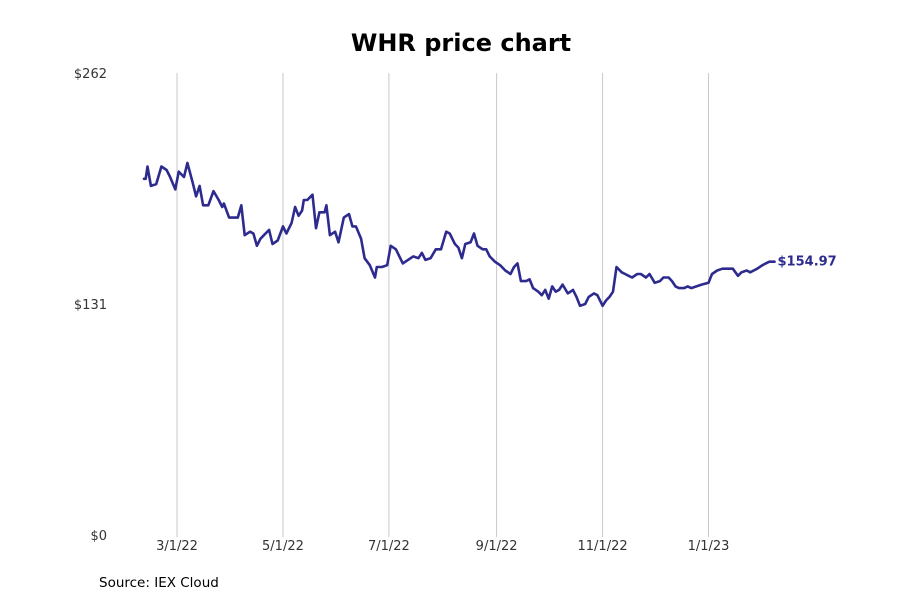  What do you see at coordinates (283, 546) in the screenshot?
I see `x-tick-label: 5/1/22` at bounding box center [283, 546].